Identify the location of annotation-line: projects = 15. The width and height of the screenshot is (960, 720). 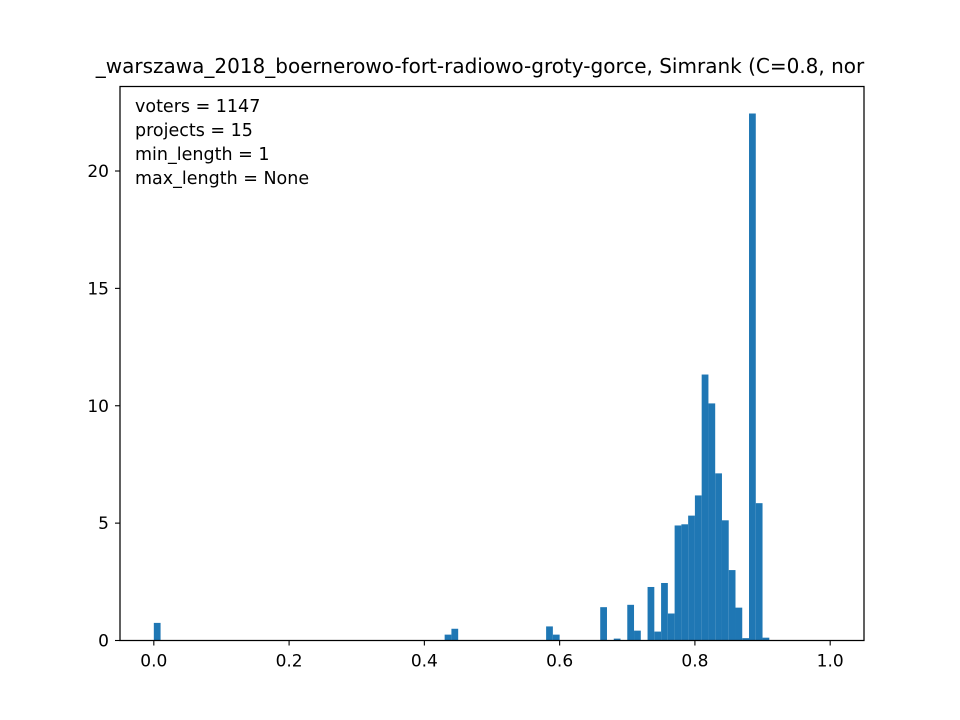
(194, 131).